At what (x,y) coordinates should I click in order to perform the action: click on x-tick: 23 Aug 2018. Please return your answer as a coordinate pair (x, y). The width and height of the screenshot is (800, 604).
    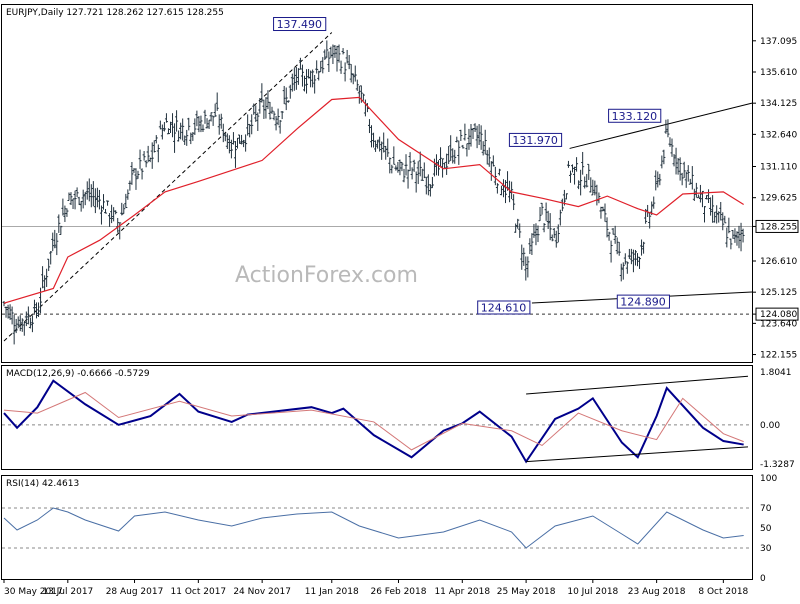
    Looking at the image, I should click on (657, 588).